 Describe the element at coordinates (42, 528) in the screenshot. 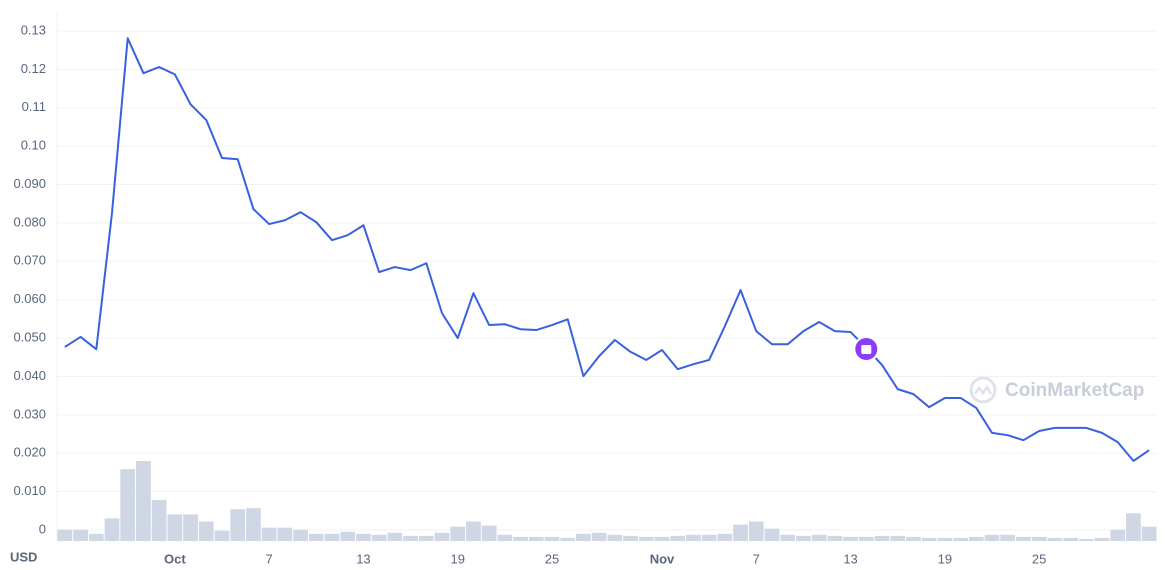

I see `y-tick-label: 0` at that location.